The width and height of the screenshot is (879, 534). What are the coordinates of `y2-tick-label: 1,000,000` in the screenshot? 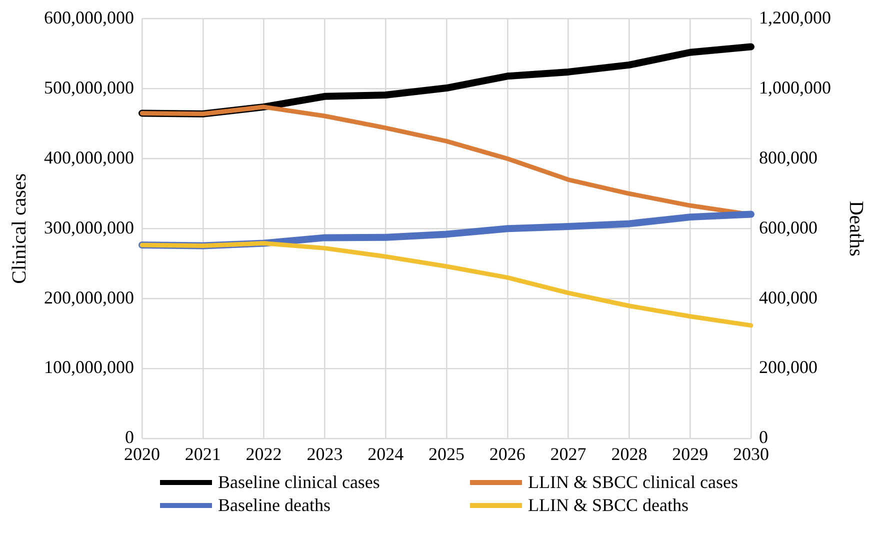 It's located at (795, 87).